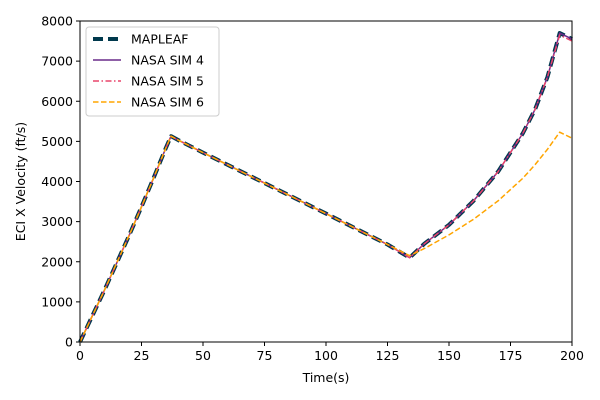 The width and height of the screenshot is (600, 400). Describe the element at coordinates (57, 181) in the screenshot. I see `y-tick-label: 4000` at that location.